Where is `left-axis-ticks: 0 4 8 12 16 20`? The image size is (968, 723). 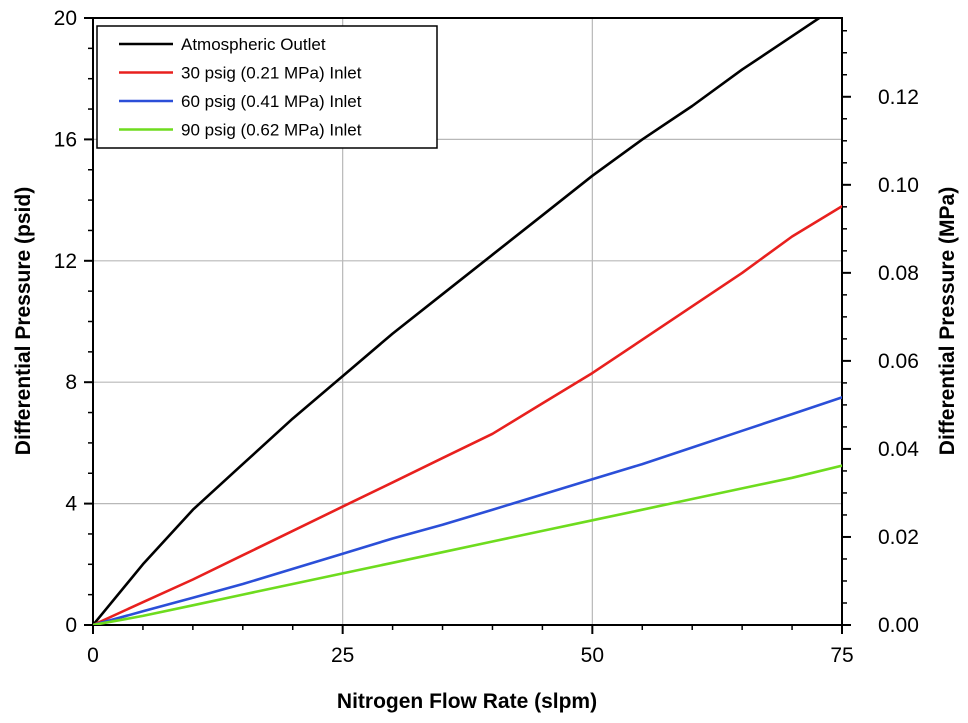 left-axis-ticks: 0 4 8 12 16 20 is located at coordinates (73, 322).